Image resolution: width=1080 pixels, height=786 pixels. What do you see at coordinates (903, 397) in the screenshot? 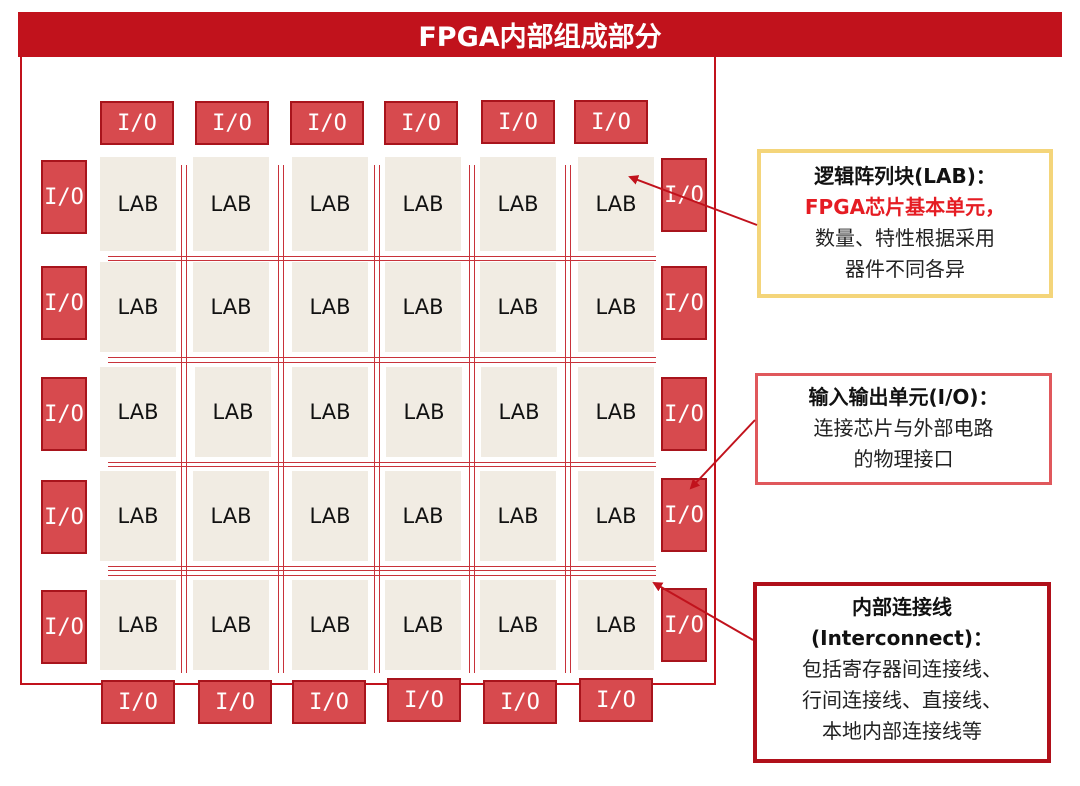
I see `io-callout-heading: 输入输出单元(I/O)：` at bounding box center [903, 397].